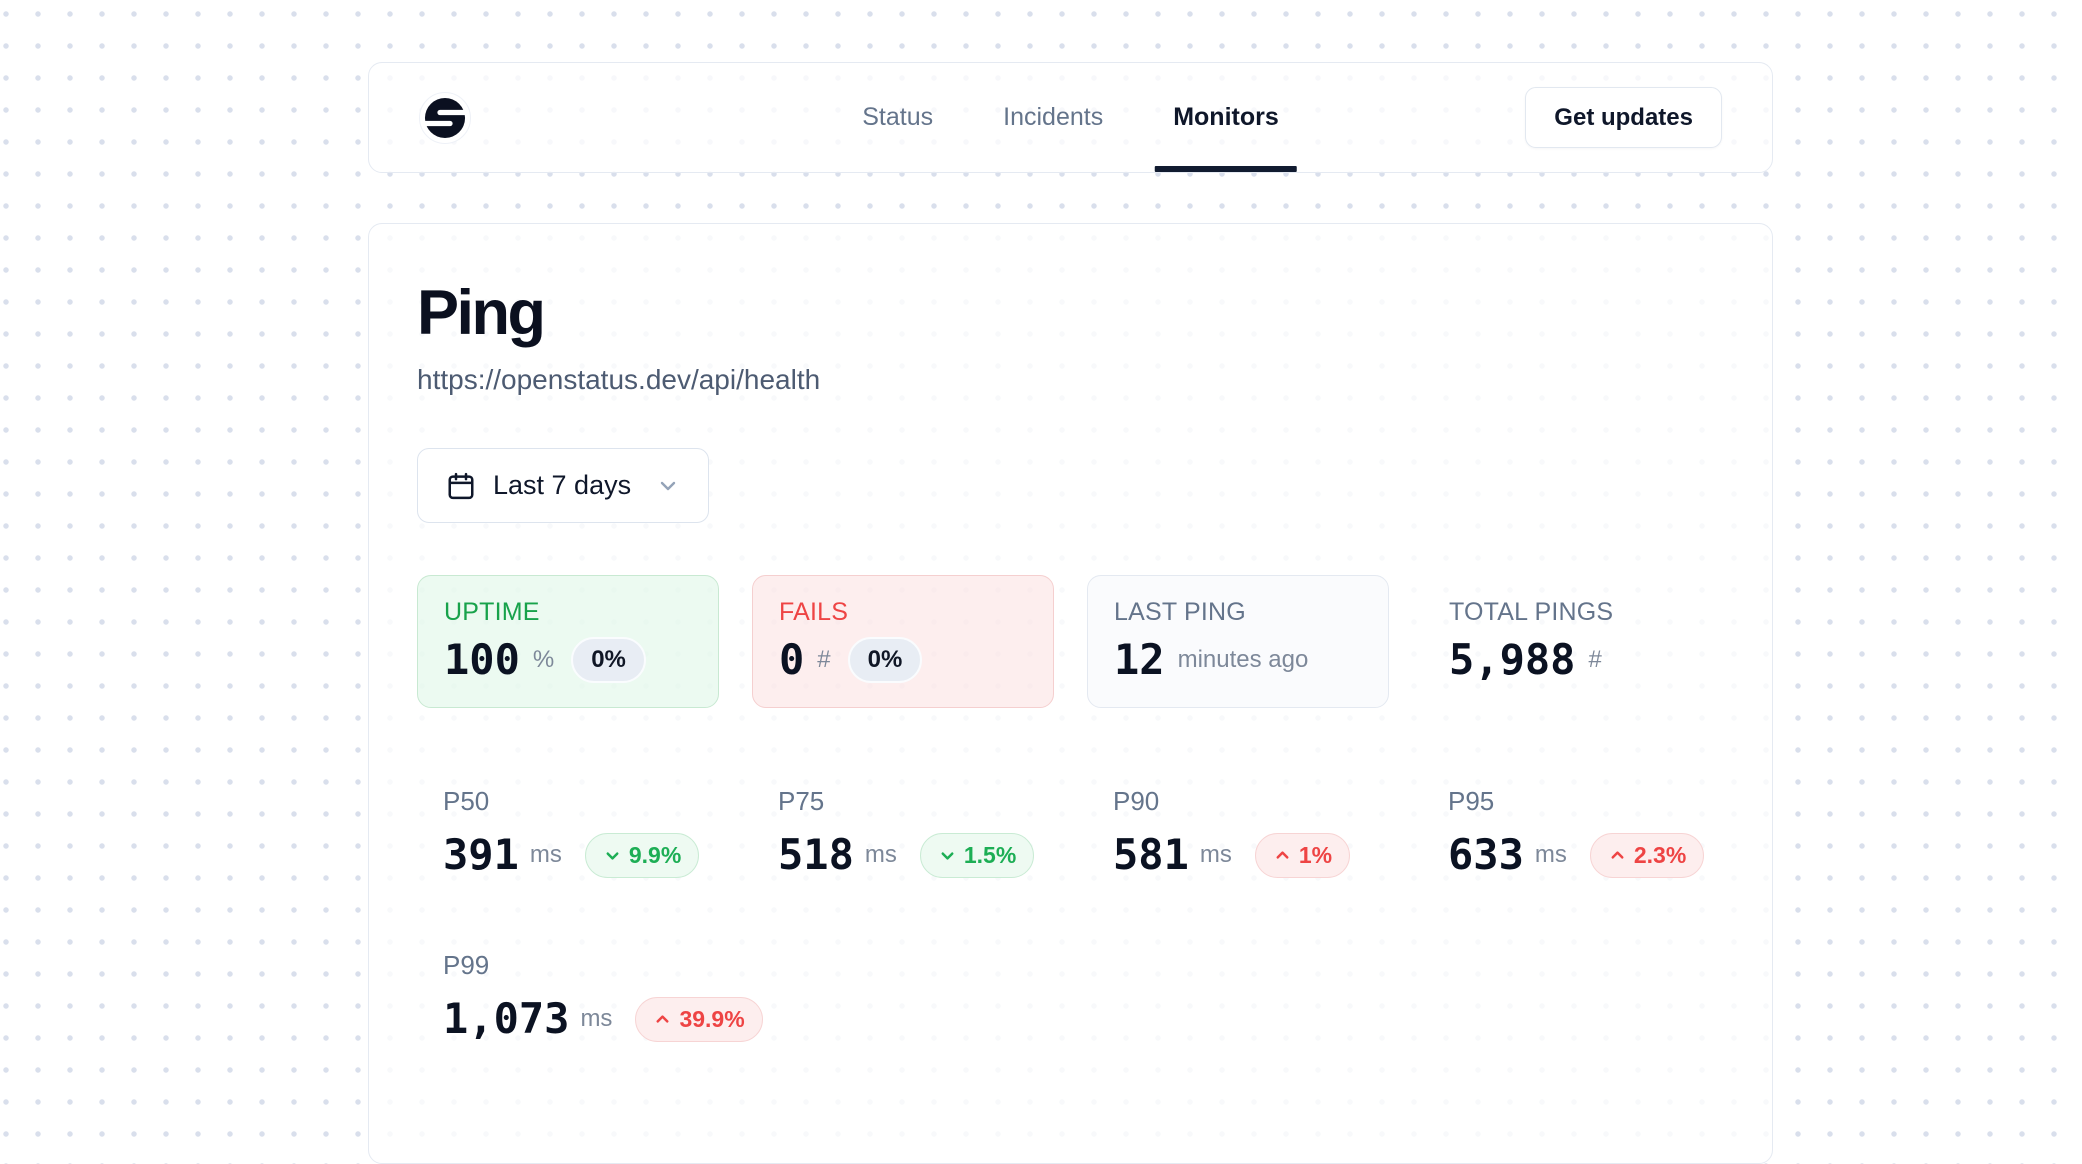 This screenshot has height=1164, width=2082. Describe the element at coordinates (492, 612) in the screenshot. I see `stat-label: UPTIME` at that location.